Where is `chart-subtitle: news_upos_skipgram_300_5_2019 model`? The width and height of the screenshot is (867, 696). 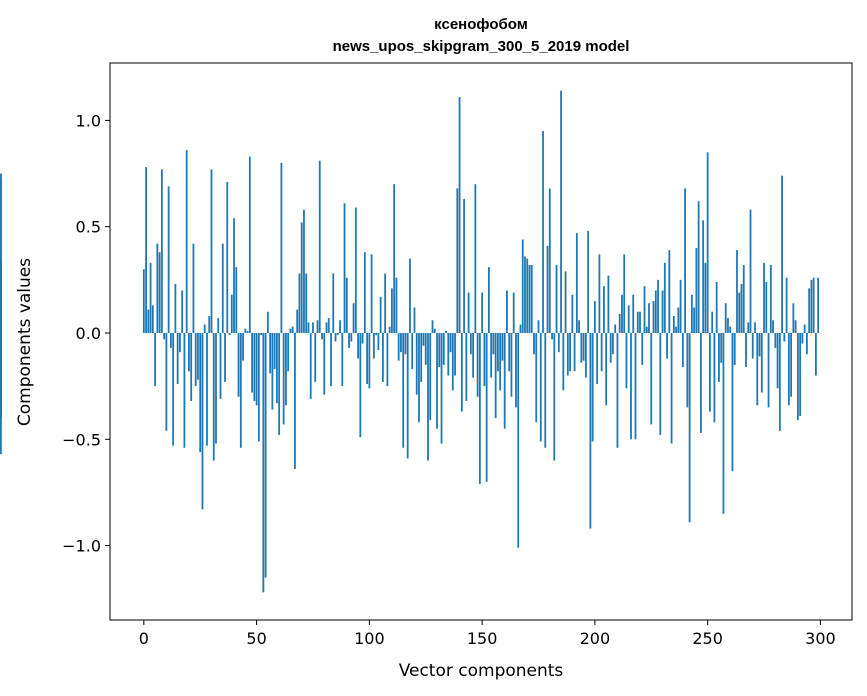
chart-subtitle: news_upos_skipgram_300_5_2019 model is located at coordinates (481, 46).